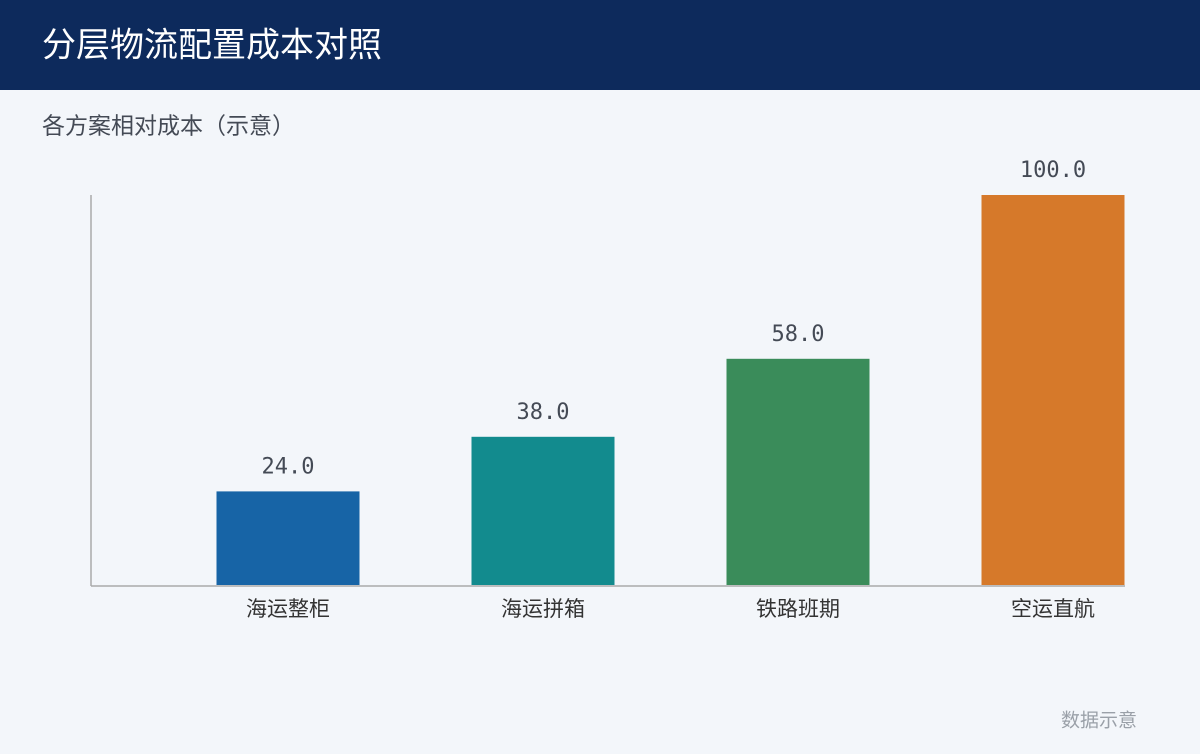 Image resolution: width=1200 pixels, height=754 pixels. What do you see at coordinates (1053, 170) in the screenshot?
I see `value-label: 100.0` at bounding box center [1053, 170].